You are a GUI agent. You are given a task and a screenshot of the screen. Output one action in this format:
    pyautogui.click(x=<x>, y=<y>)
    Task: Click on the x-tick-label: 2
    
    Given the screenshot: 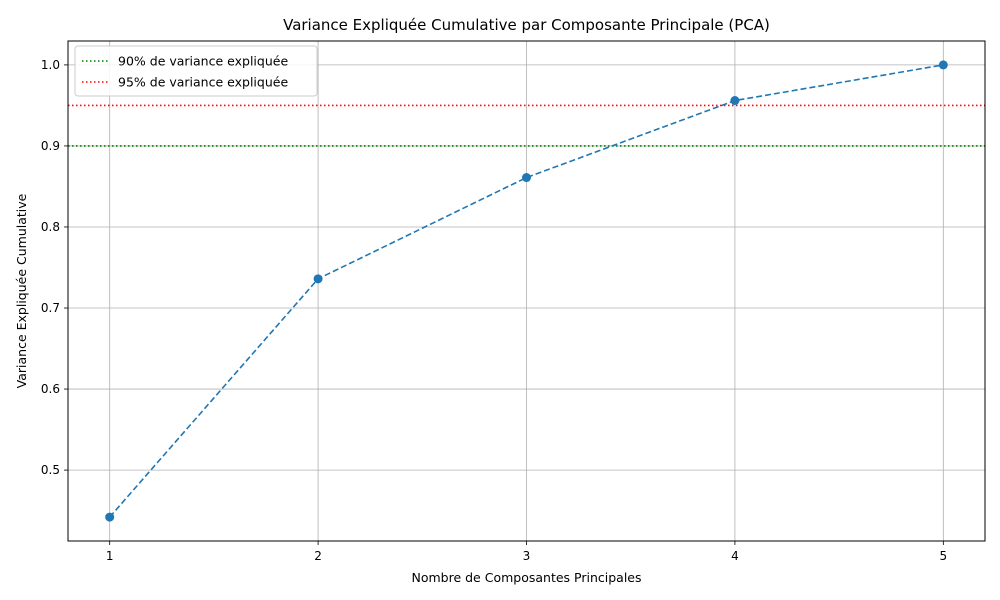 What is the action you would take?
    pyautogui.click(x=318, y=556)
    